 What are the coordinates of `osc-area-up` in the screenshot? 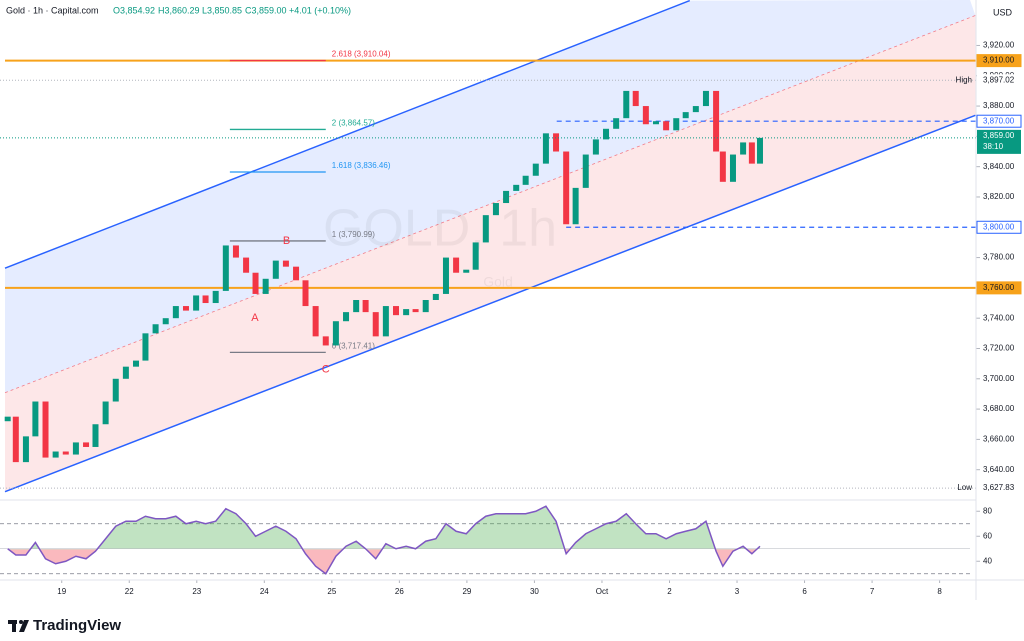 It's located at (383, 528).